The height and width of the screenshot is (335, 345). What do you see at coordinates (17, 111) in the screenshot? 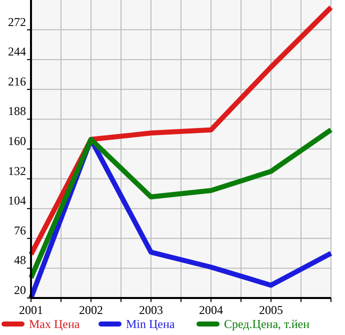
I see `y-tick-label: 188` at bounding box center [17, 111].